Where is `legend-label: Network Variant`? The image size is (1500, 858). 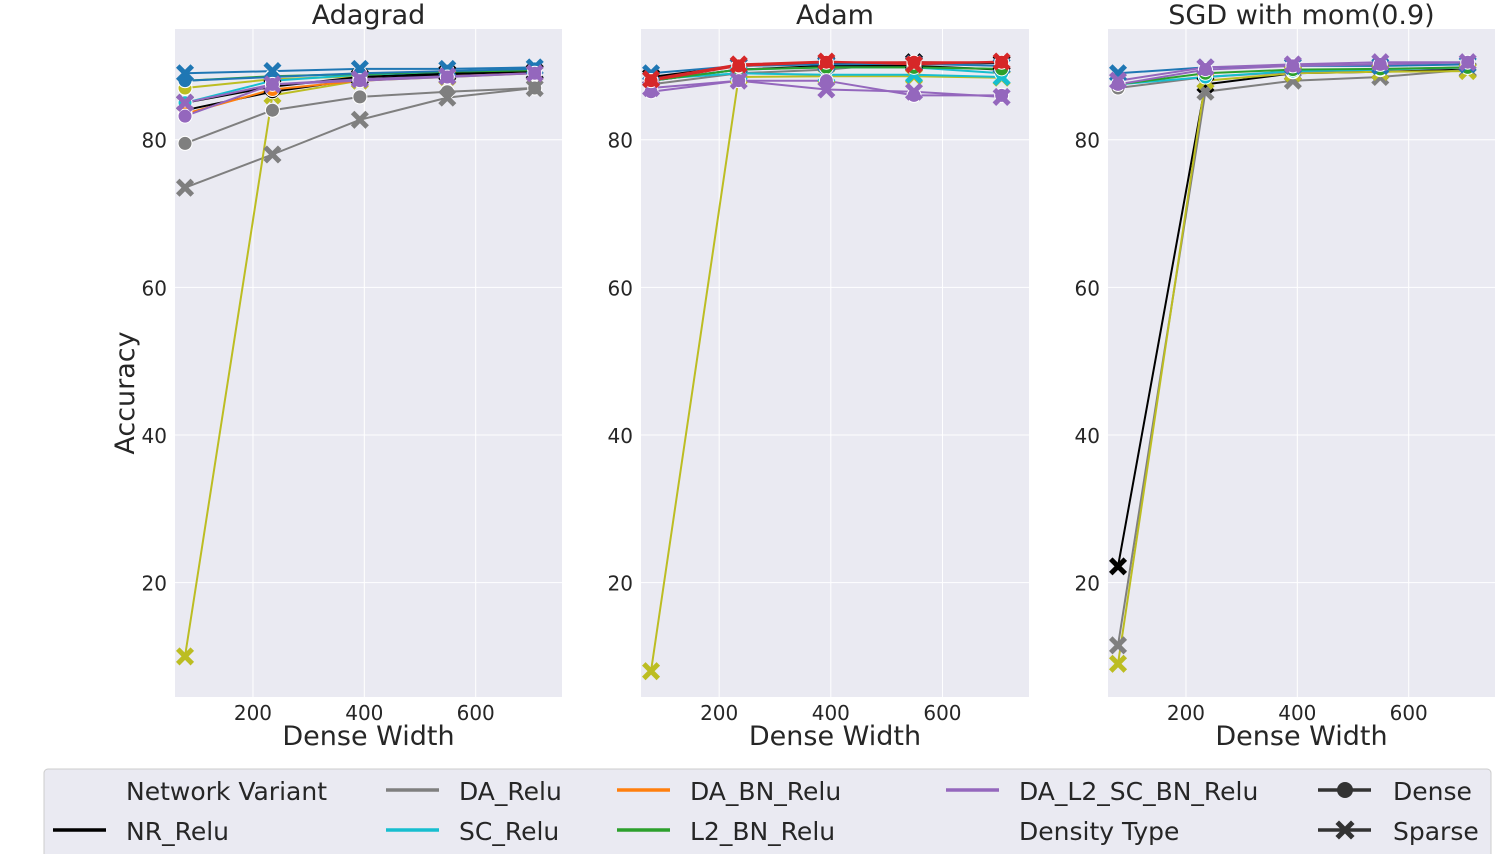 legend-label: Network Variant is located at coordinates (226, 791).